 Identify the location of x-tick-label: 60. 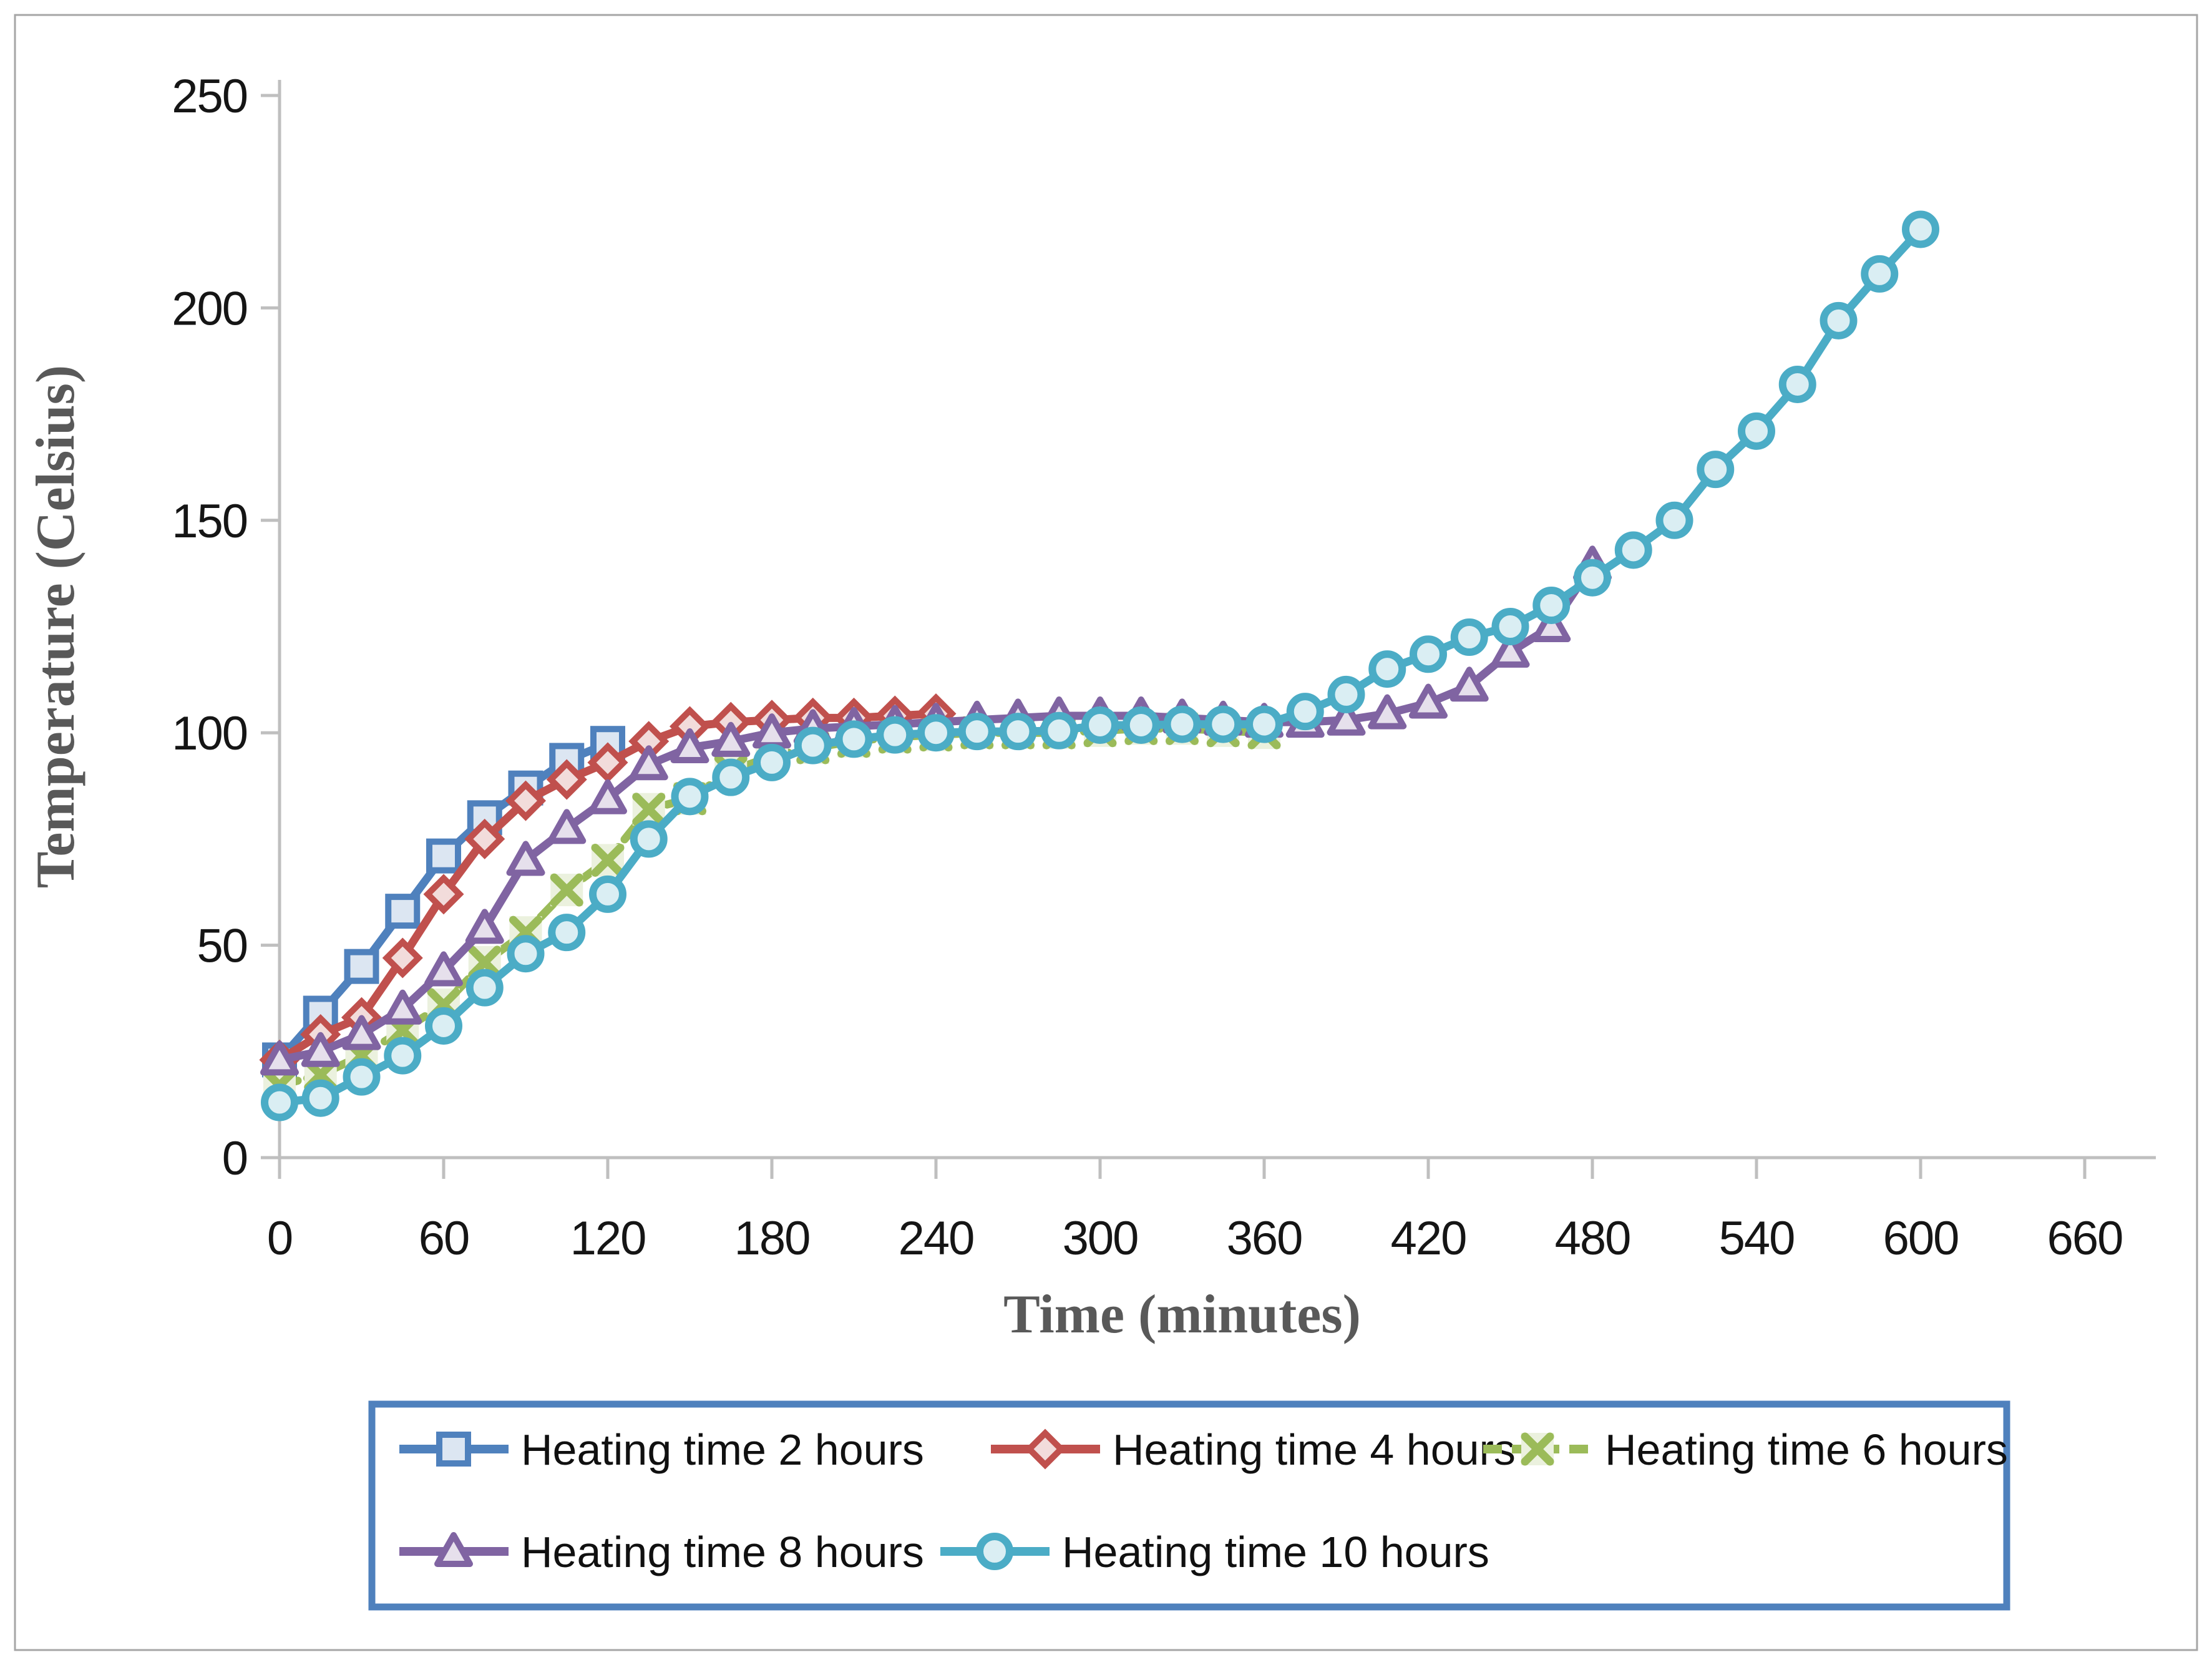
(444, 1238).